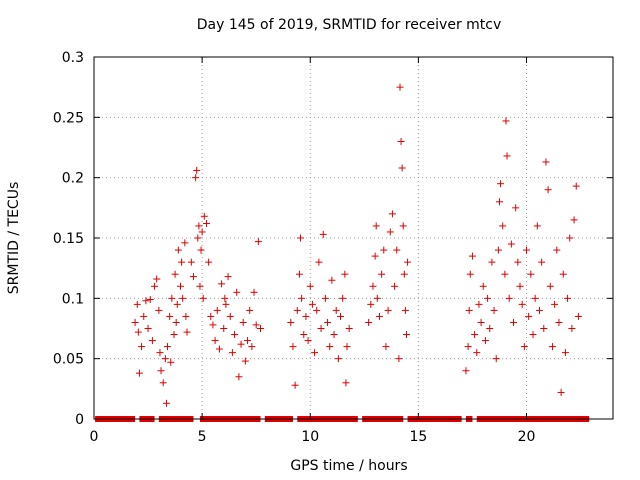 The width and height of the screenshot is (640, 480). Describe the element at coordinates (14, 238) in the screenshot. I see `y-axis-label: SRMTID / TECUs` at that location.